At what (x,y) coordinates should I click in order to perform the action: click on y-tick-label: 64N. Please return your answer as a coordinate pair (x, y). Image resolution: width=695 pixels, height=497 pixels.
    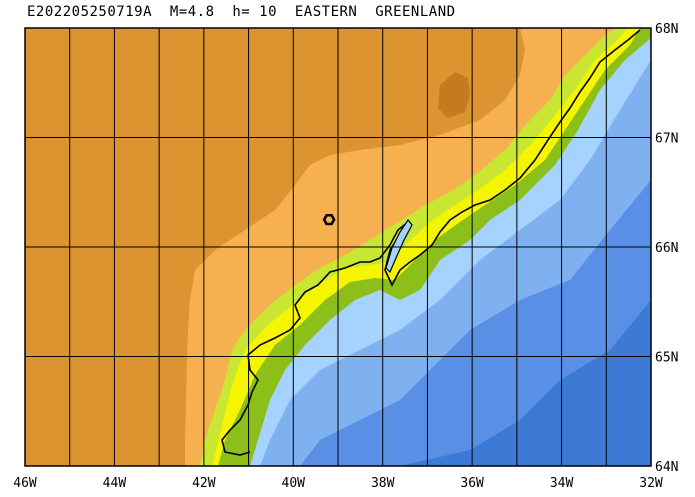
    Looking at the image, I should click on (666, 467).